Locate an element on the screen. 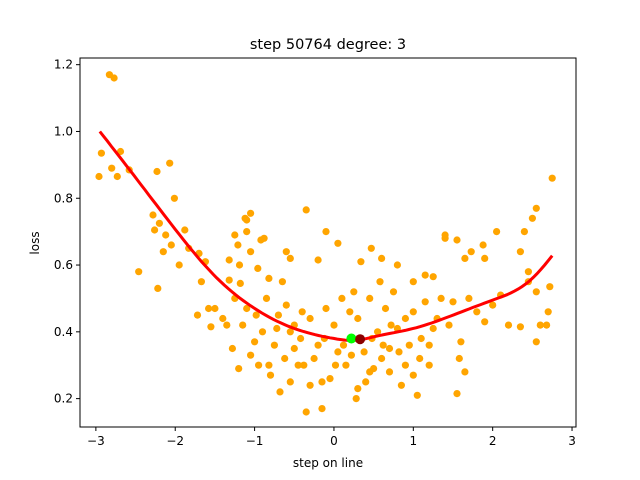 The width and height of the screenshot is (640, 480). marker-green is located at coordinates (351, 338).